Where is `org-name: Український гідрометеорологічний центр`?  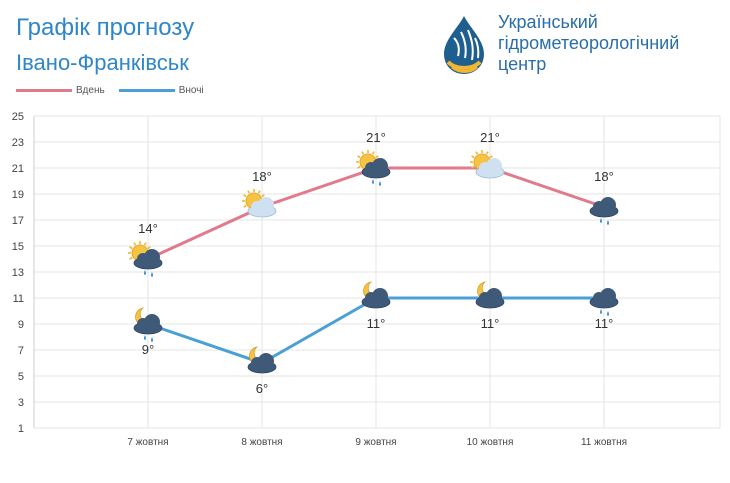
org-name: Український гідрометеорологічний центр is located at coordinates (588, 43).